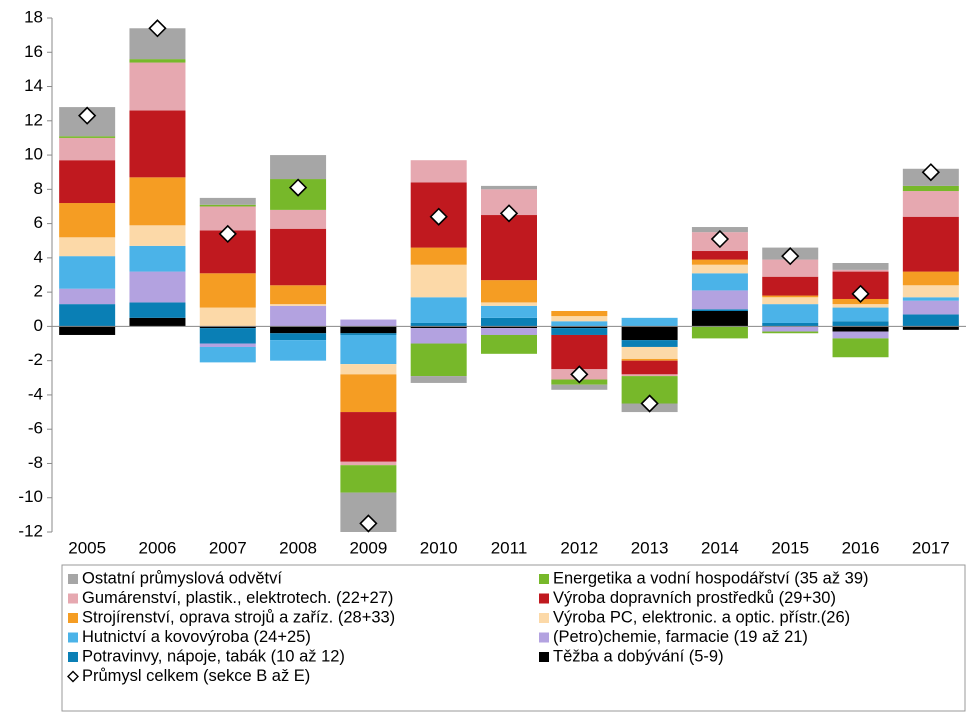 This screenshot has width=966, height=712. Describe the element at coordinates (33, 16) in the screenshot. I see `y-tick-label: 18` at that location.